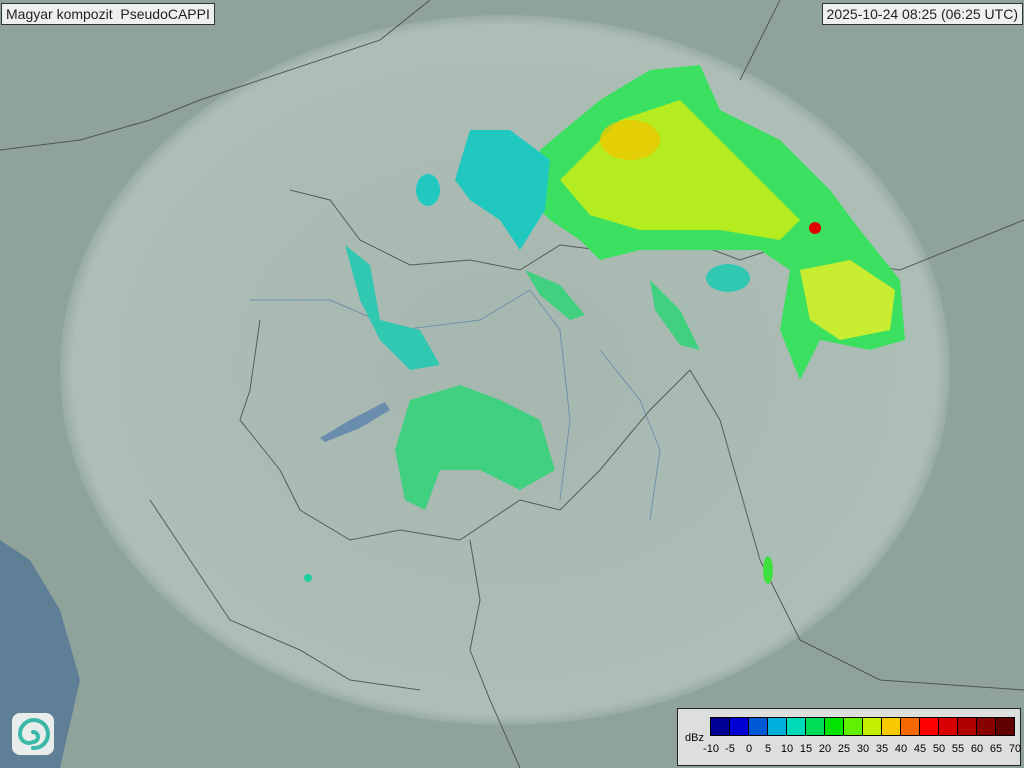  I want to click on legend-tick-label: 30, so click(863, 749).